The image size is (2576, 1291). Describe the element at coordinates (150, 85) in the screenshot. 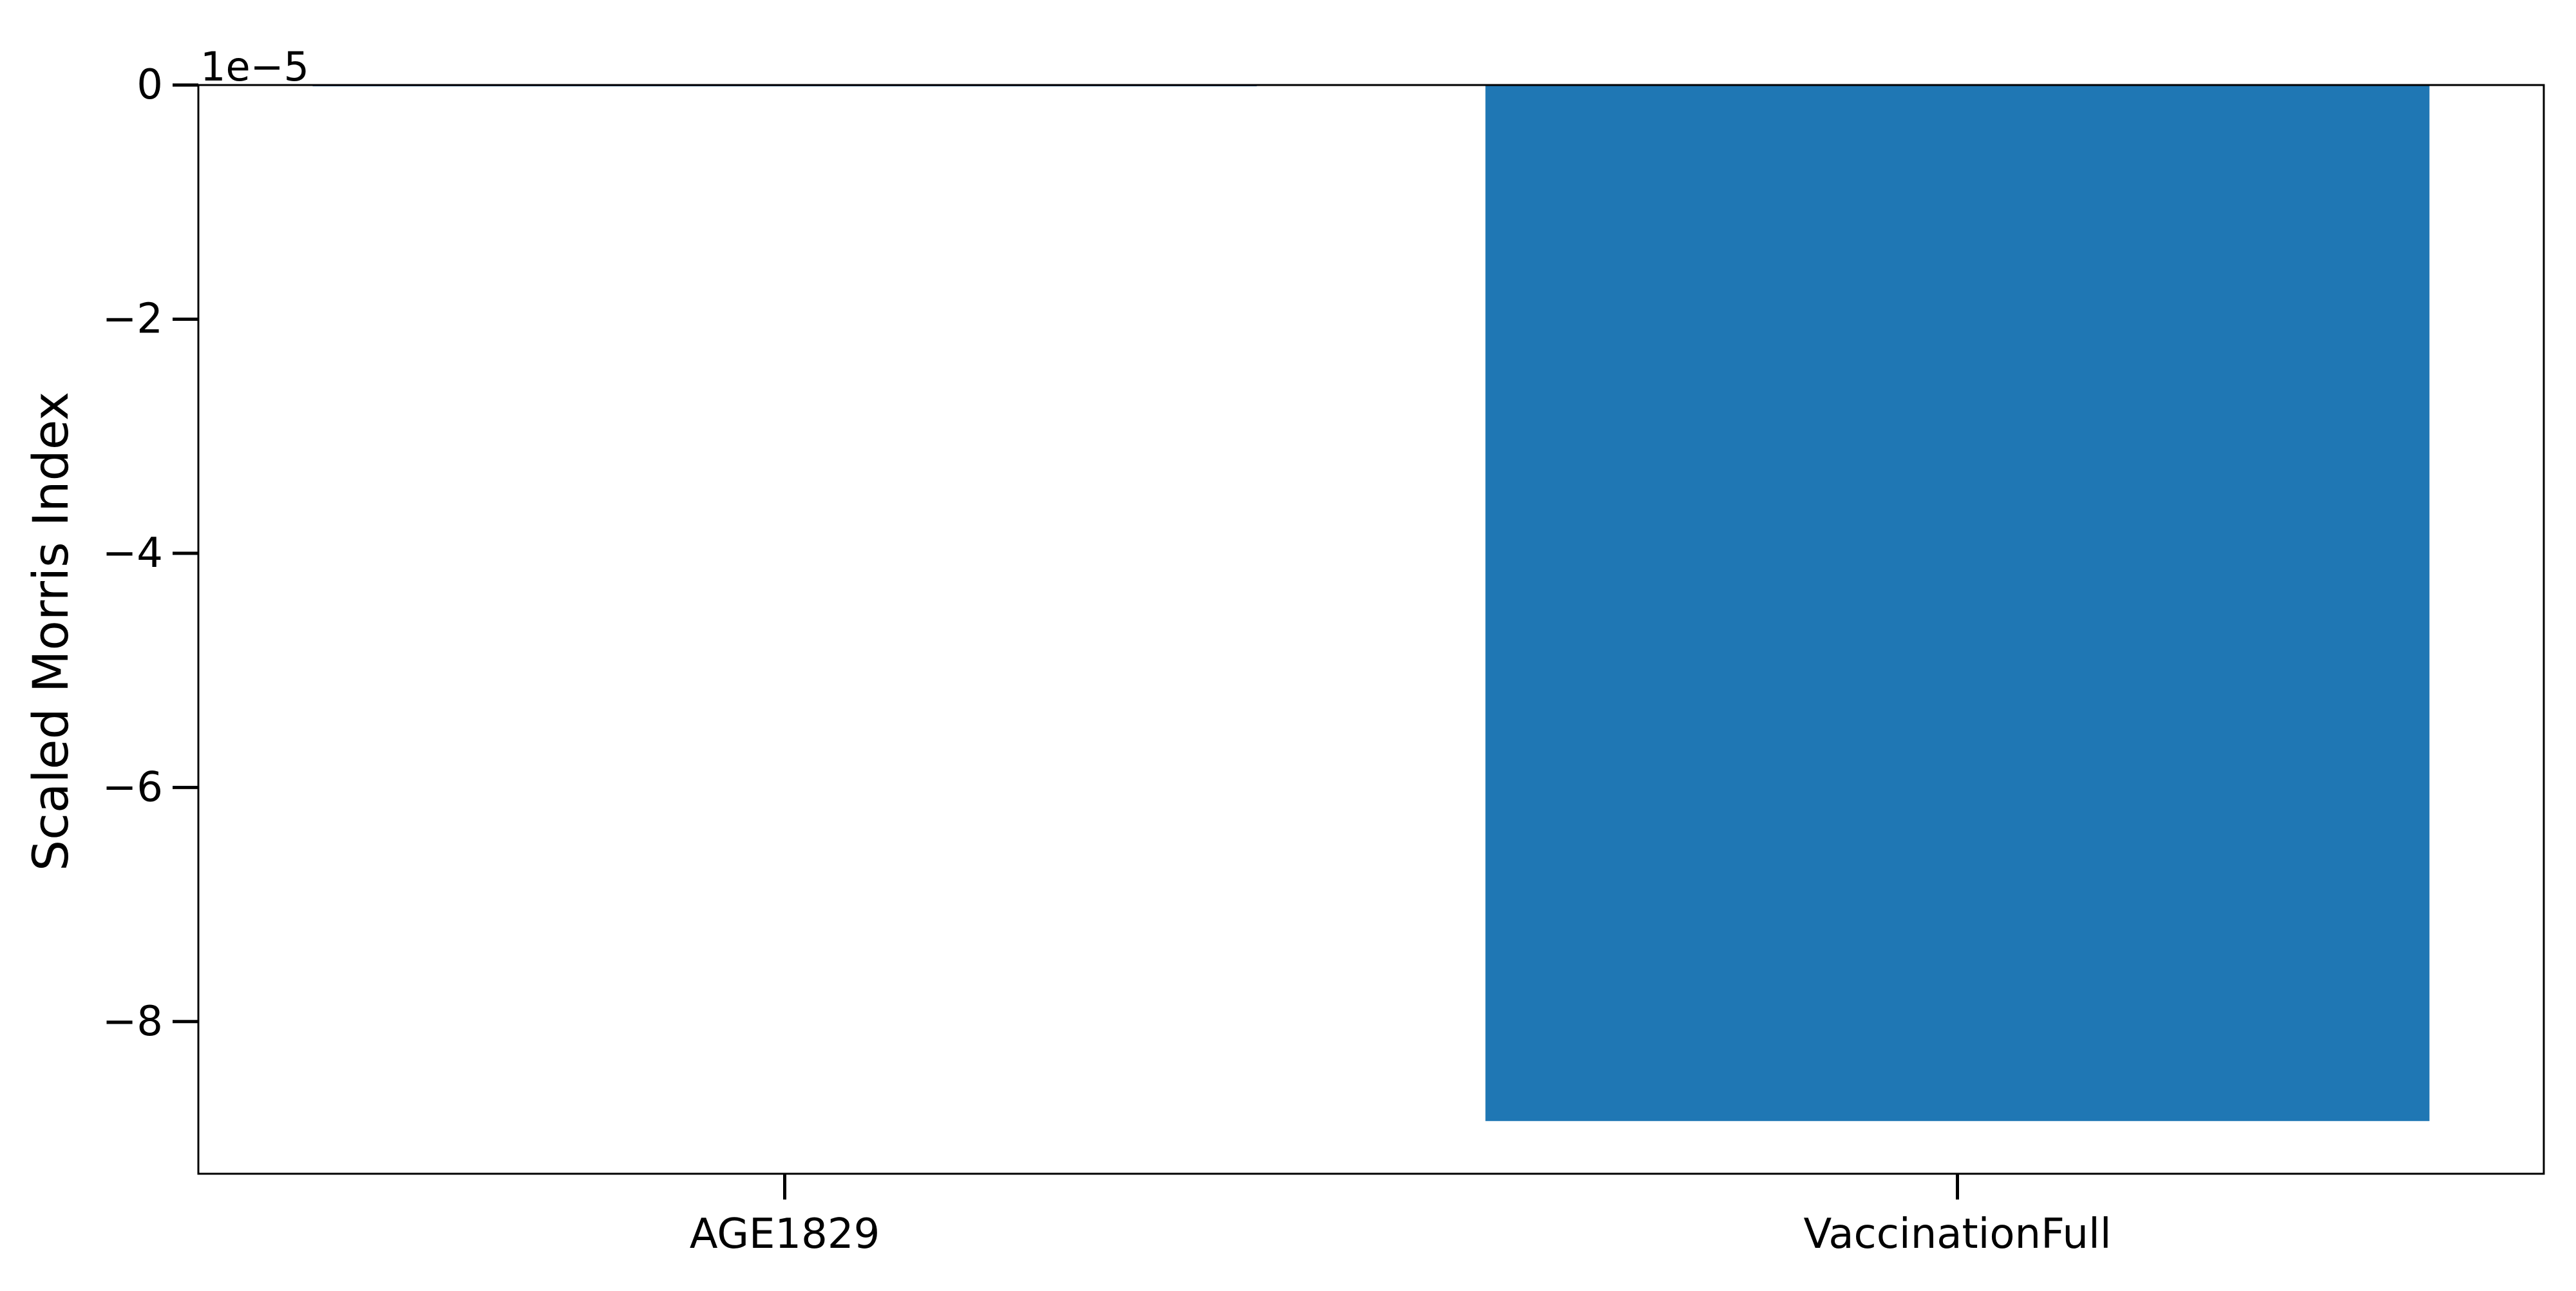

I see `y-tick-label: 0` at that location.